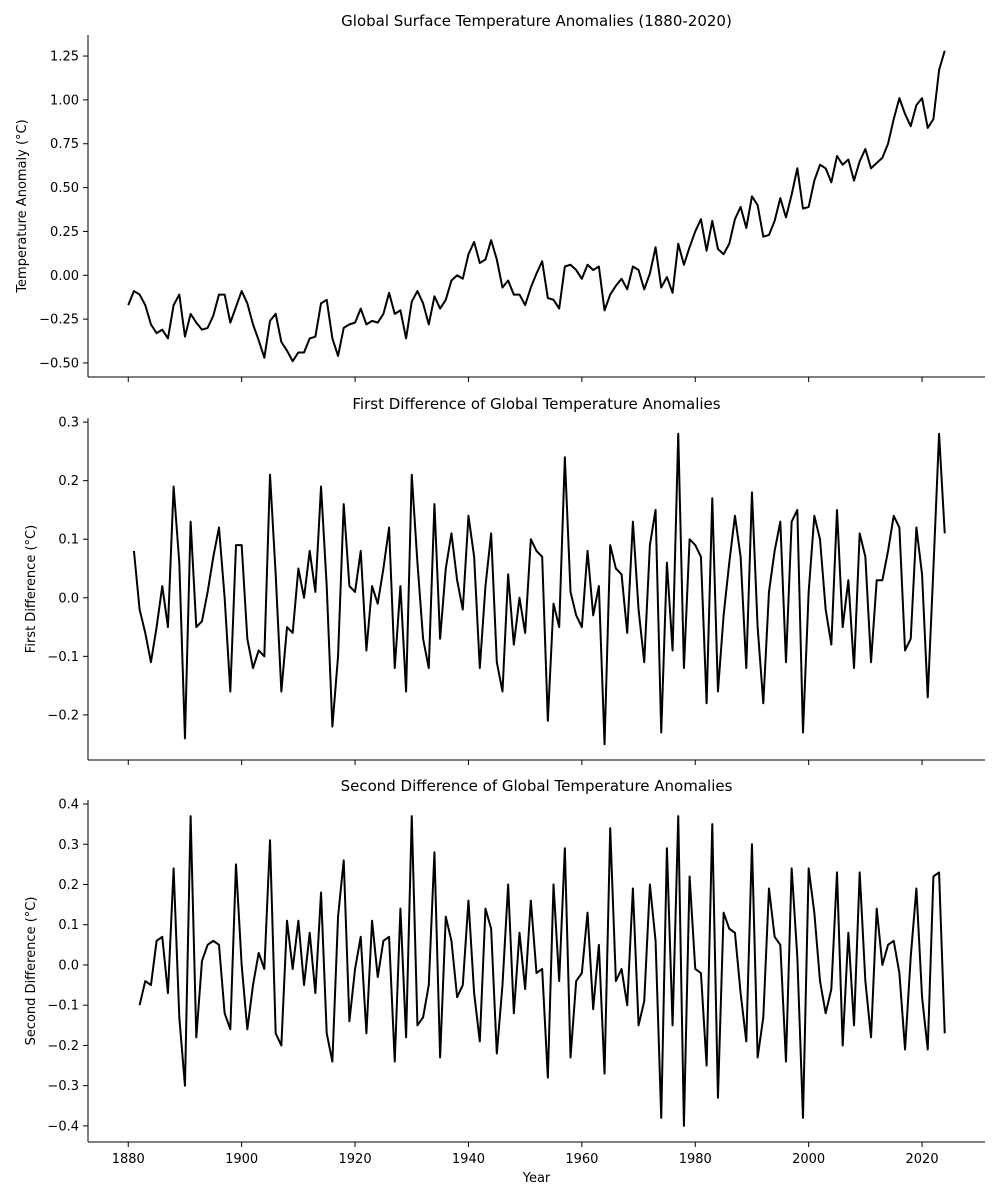 This screenshot has height=1204, width=1000. I want to click on x-tick-label: 1940, so click(468, 1159).